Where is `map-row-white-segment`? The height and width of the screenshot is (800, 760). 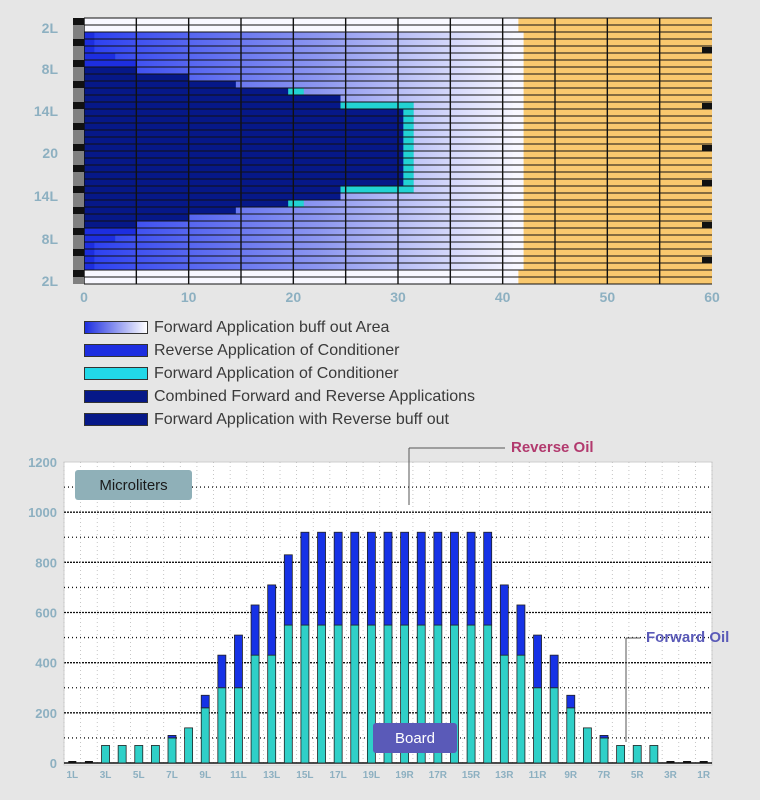 map-row-white-segment is located at coordinates (301, 21).